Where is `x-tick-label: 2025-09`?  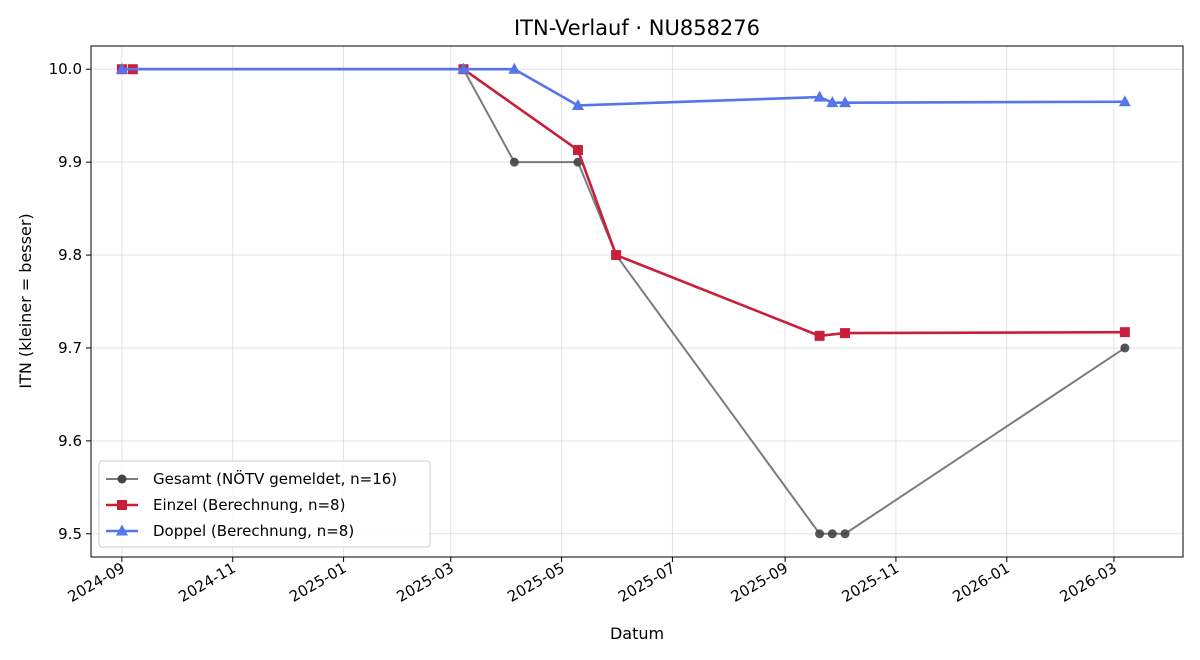 x-tick-label: 2025-09 is located at coordinates (759, 582).